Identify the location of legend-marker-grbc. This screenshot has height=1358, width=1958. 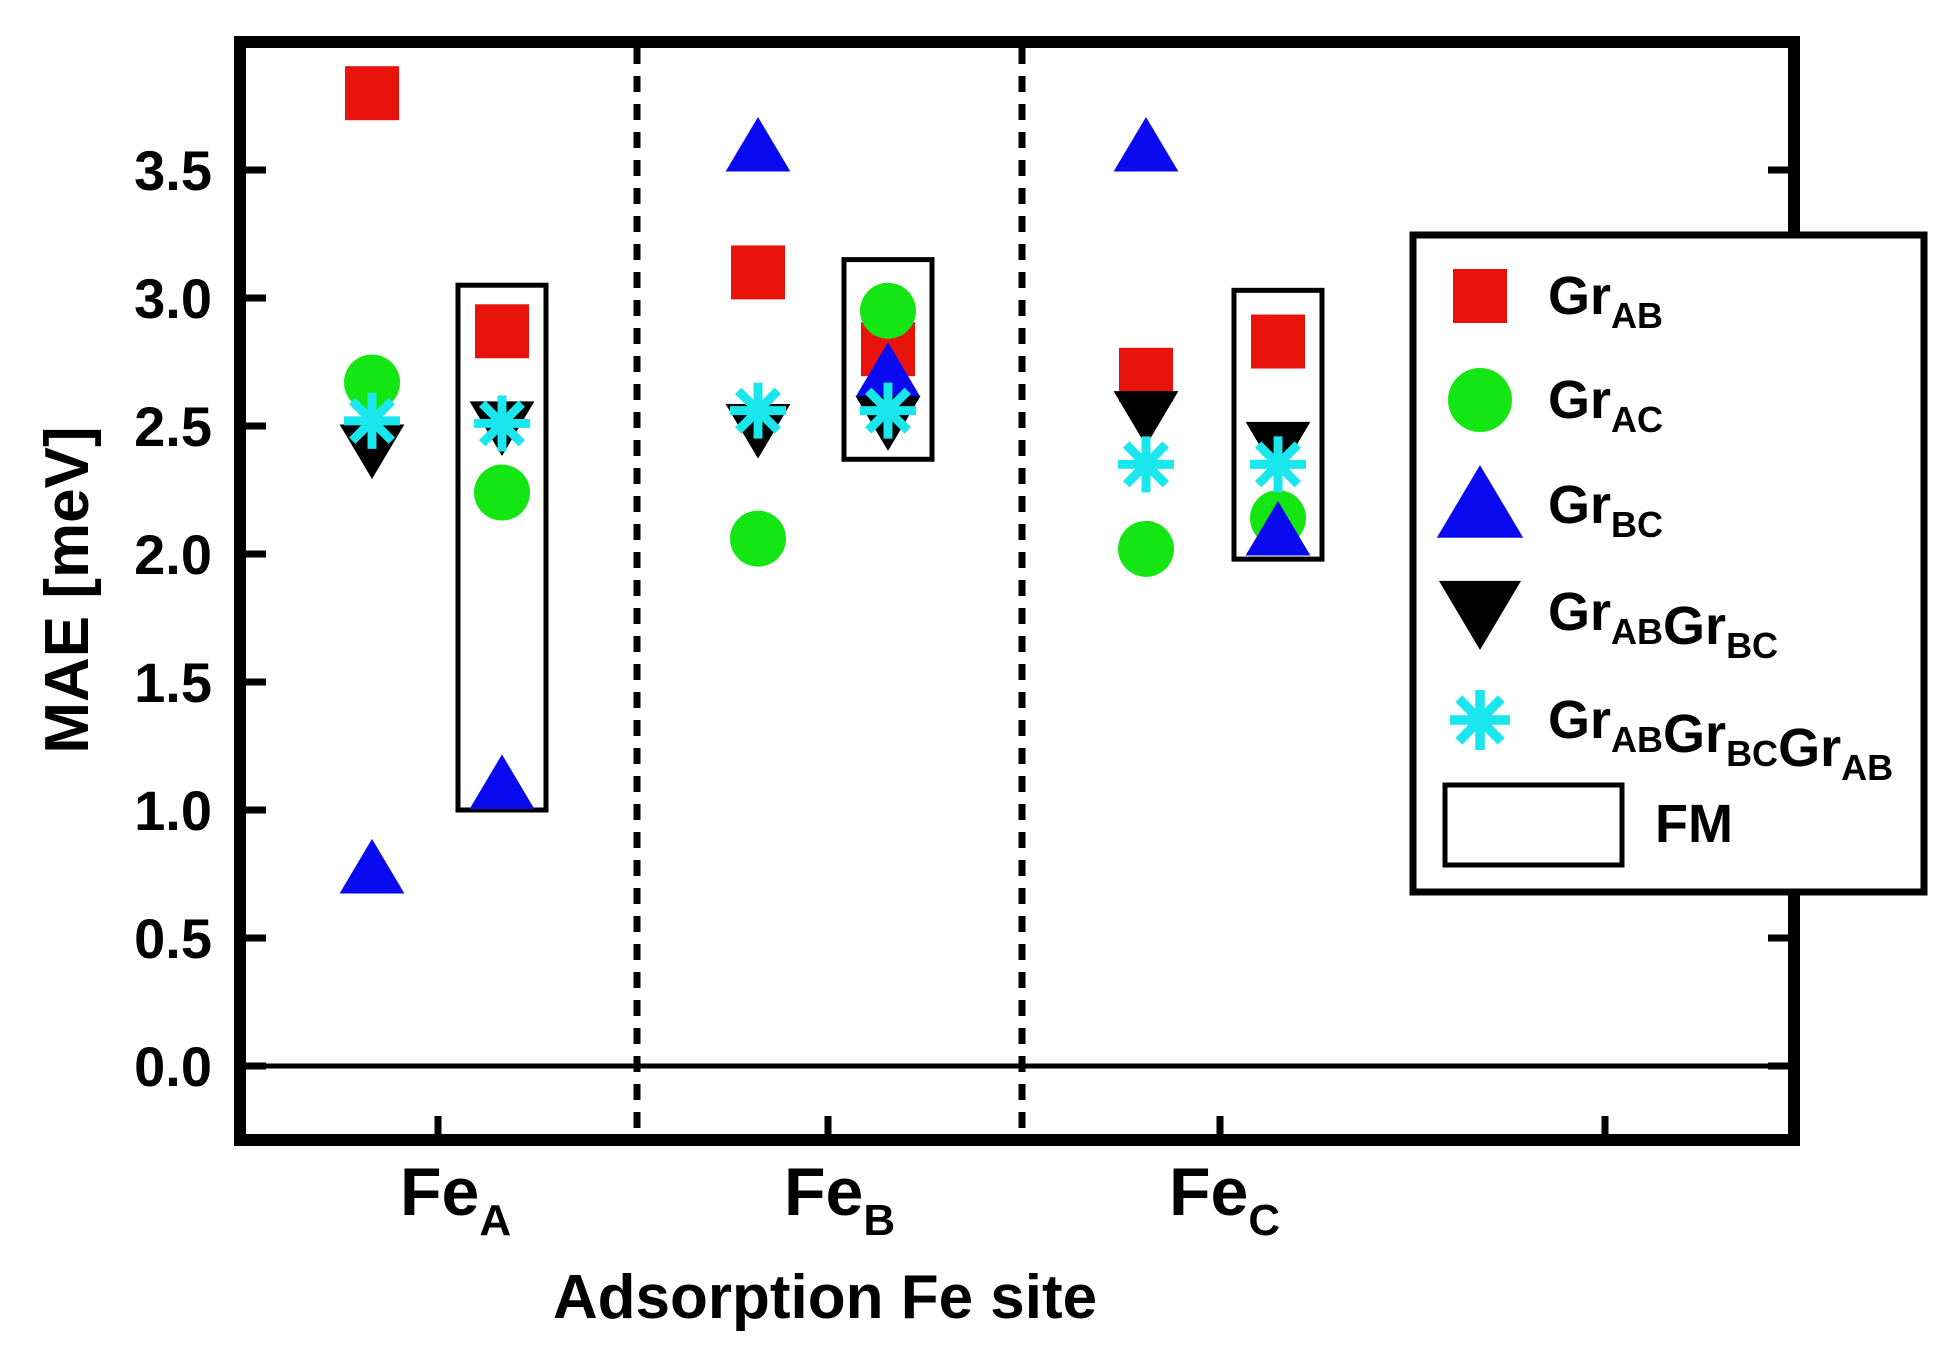
(1480, 501).